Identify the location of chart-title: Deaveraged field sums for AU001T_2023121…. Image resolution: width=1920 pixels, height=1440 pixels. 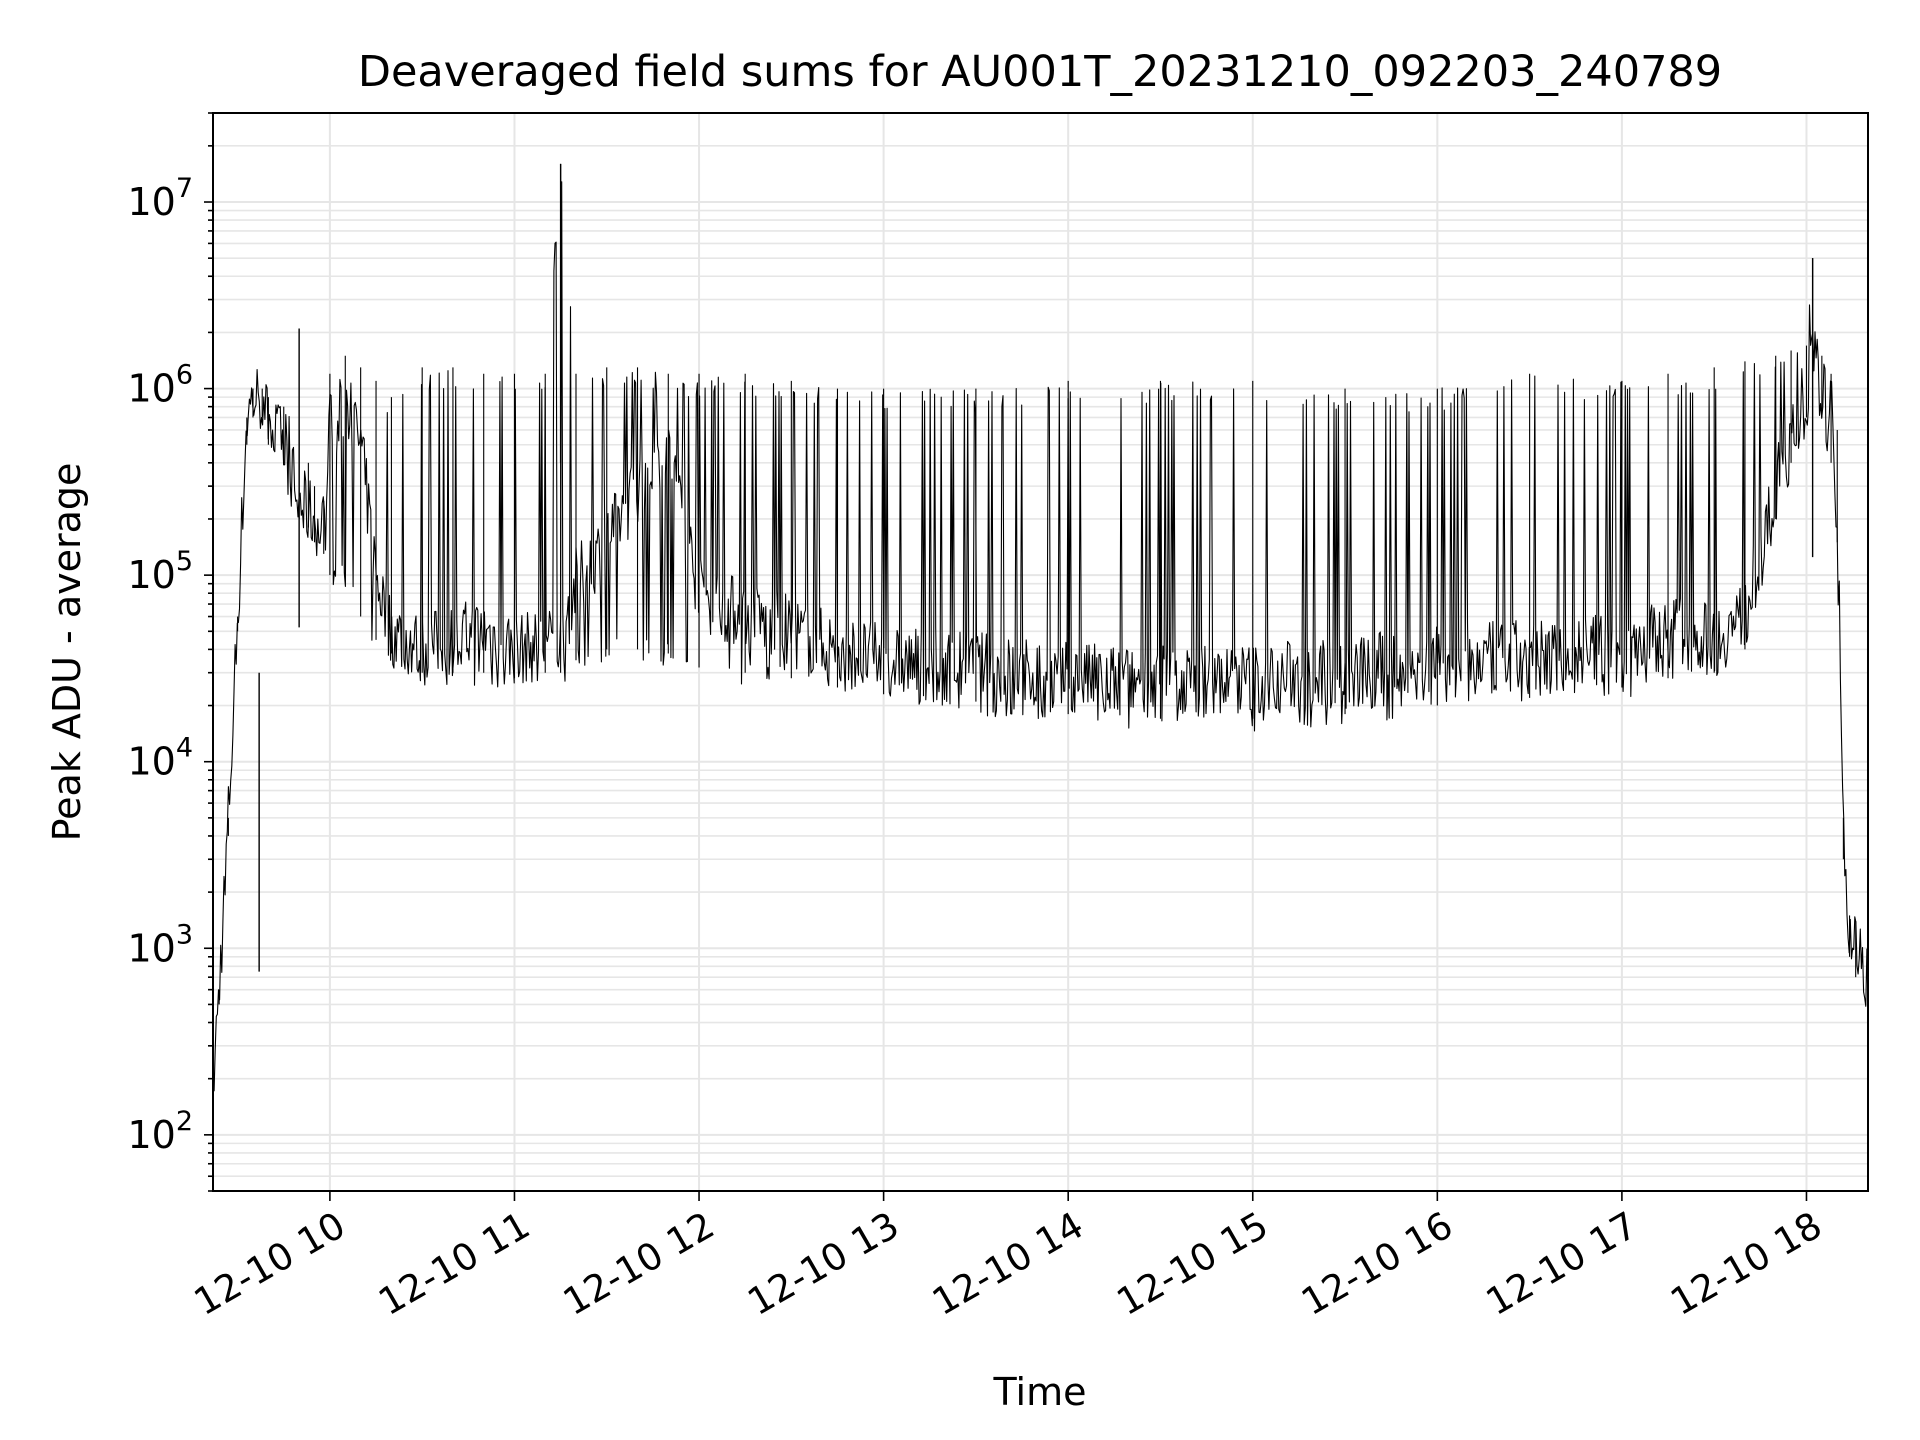
(1040, 72).